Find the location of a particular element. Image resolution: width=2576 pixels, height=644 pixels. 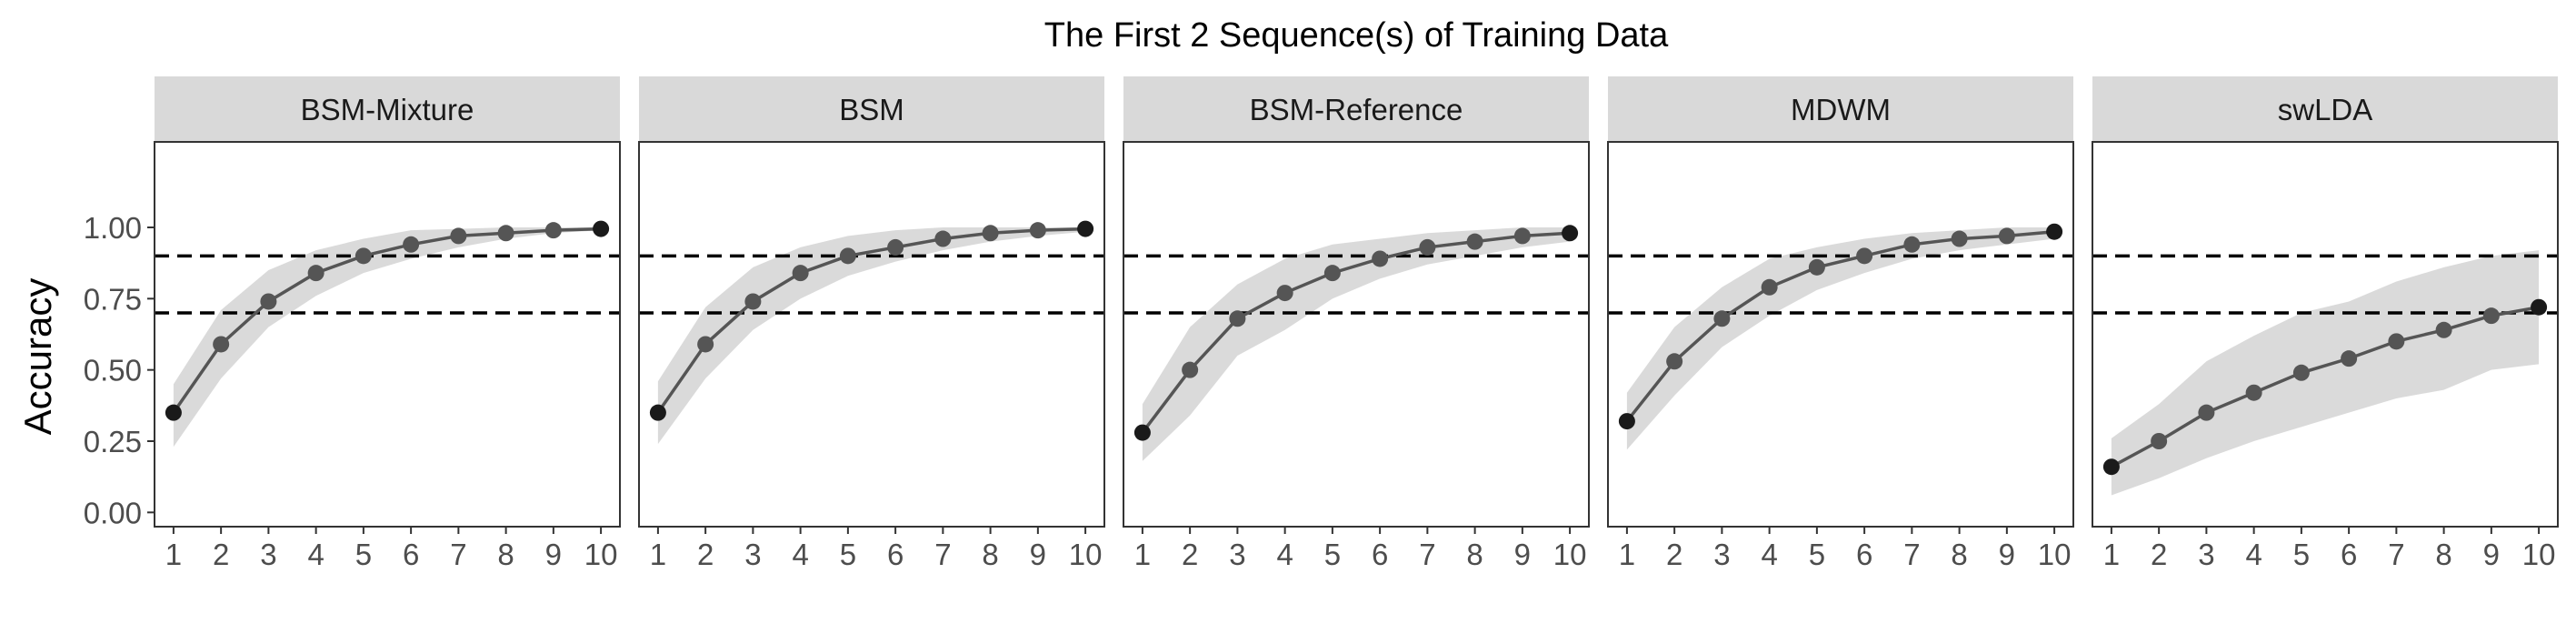

facet-strip-label: BSM-Reference is located at coordinates (1356, 109).